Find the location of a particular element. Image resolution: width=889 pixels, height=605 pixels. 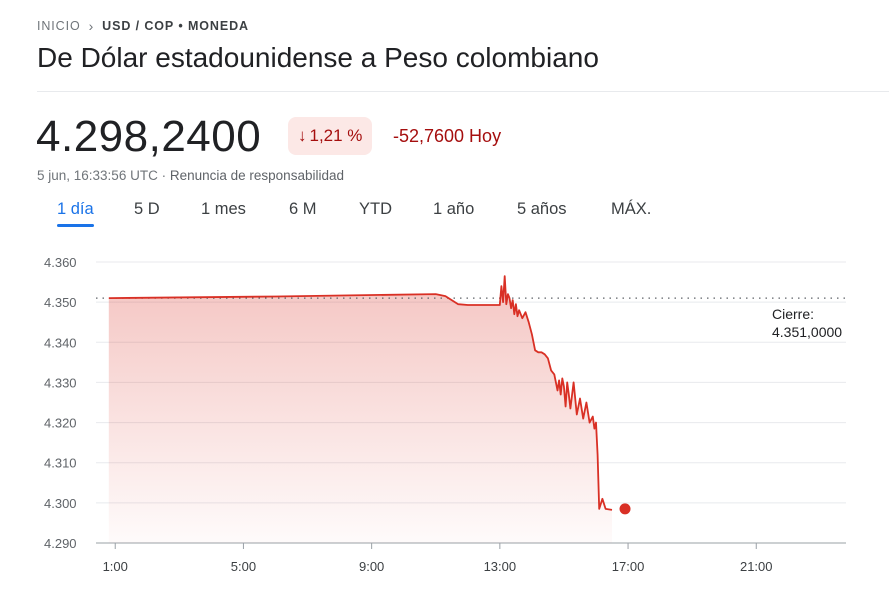

breadcrumb-home-link: INICIO is located at coordinates (59, 26).